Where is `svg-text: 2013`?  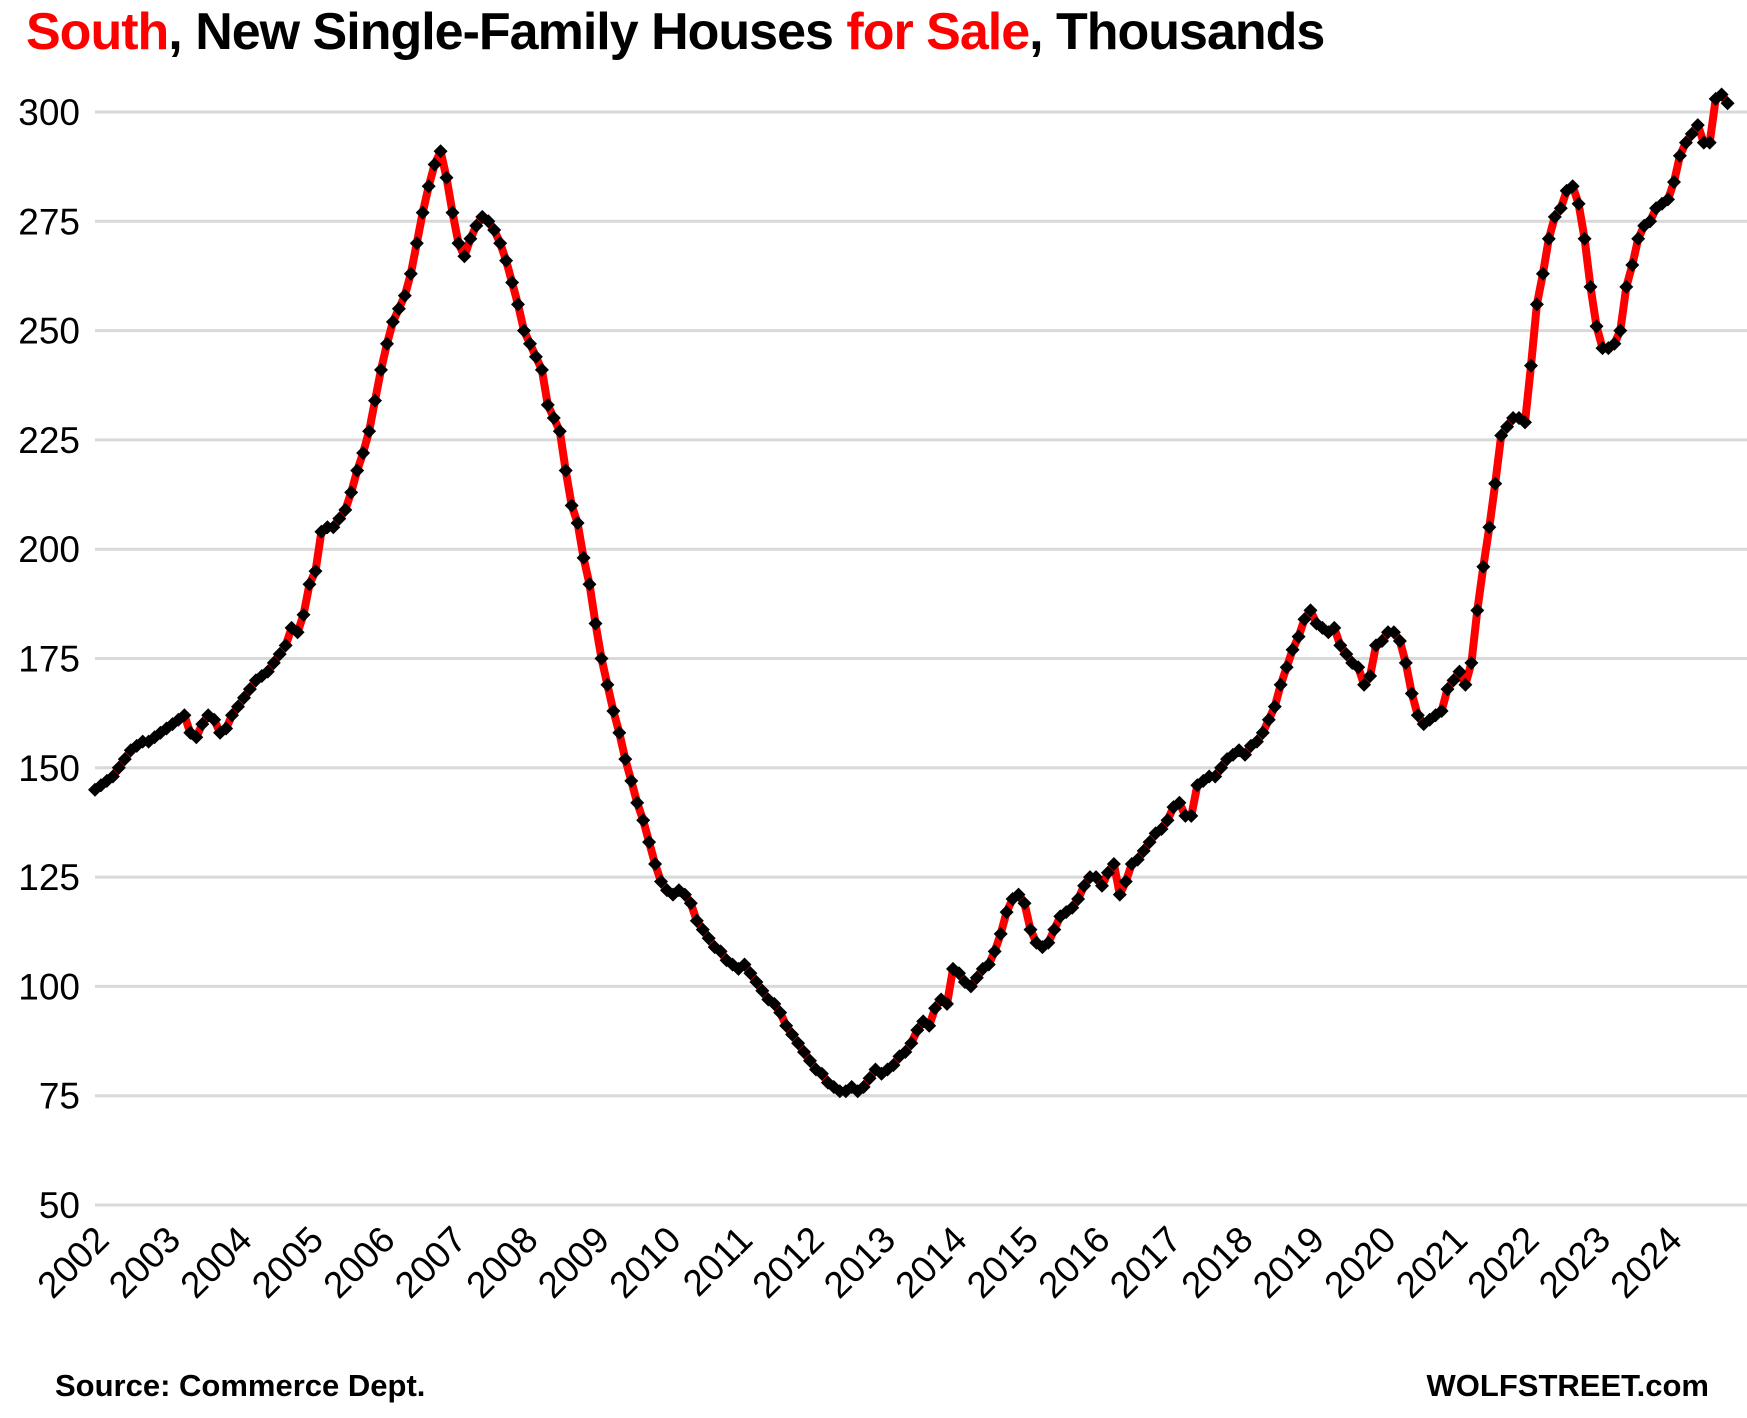 svg-text: 2013 is located at coordinates (859, 1262).